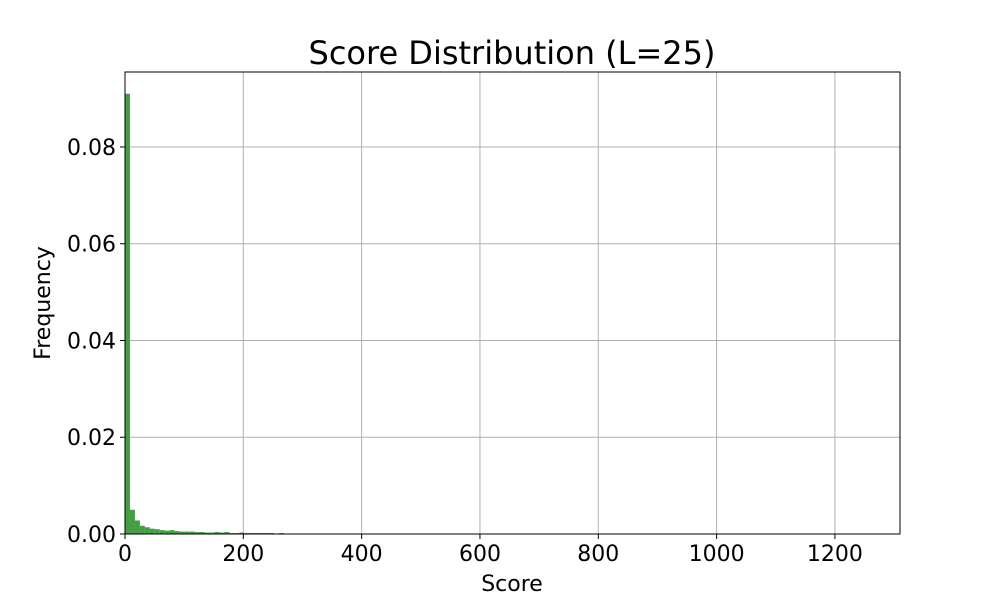 Image resolution: width=1000 pixels, height=600 pixels. Describe the element at coordinates (512, 53) in the screenshot. I see `chart-title: Score Distribution (L=25)` at that location.